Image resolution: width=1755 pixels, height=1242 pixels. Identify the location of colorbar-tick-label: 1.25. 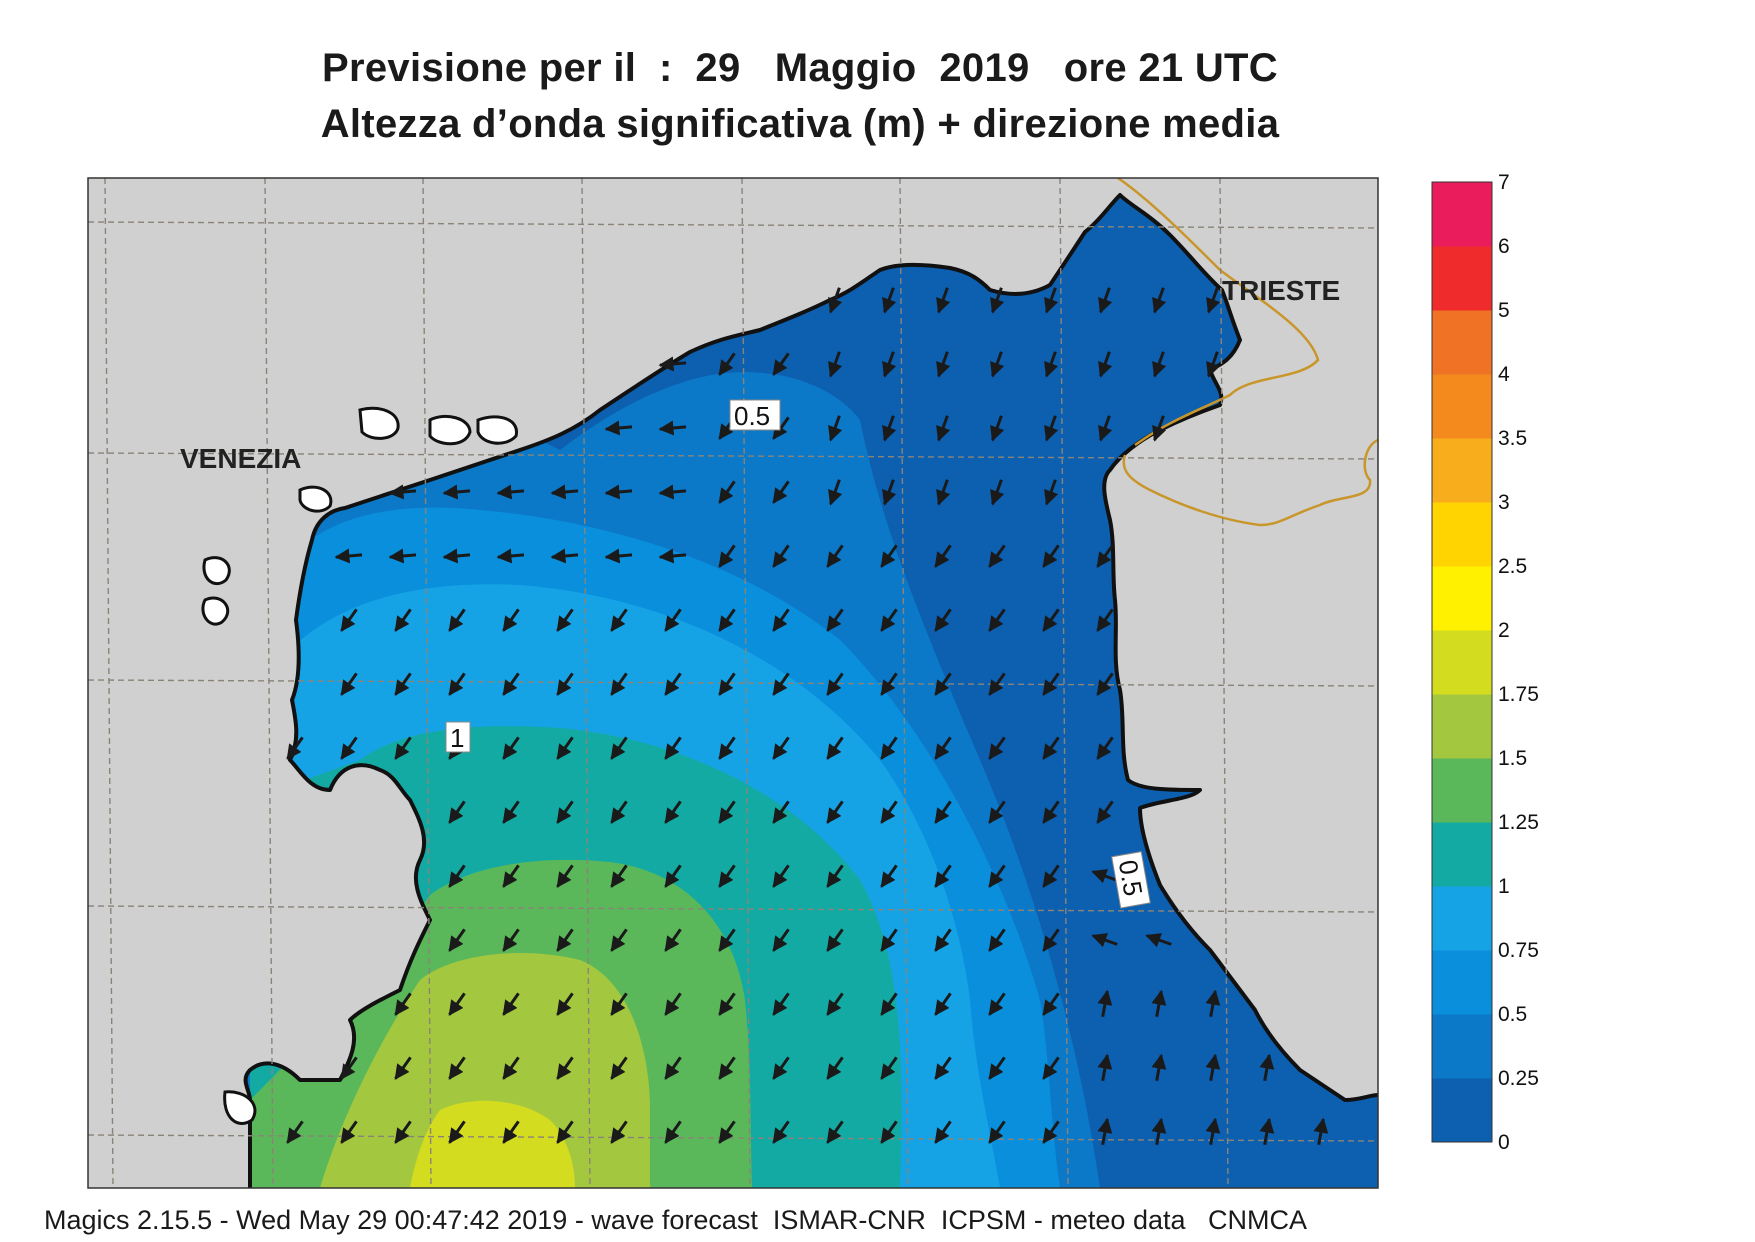
(1518, 822).